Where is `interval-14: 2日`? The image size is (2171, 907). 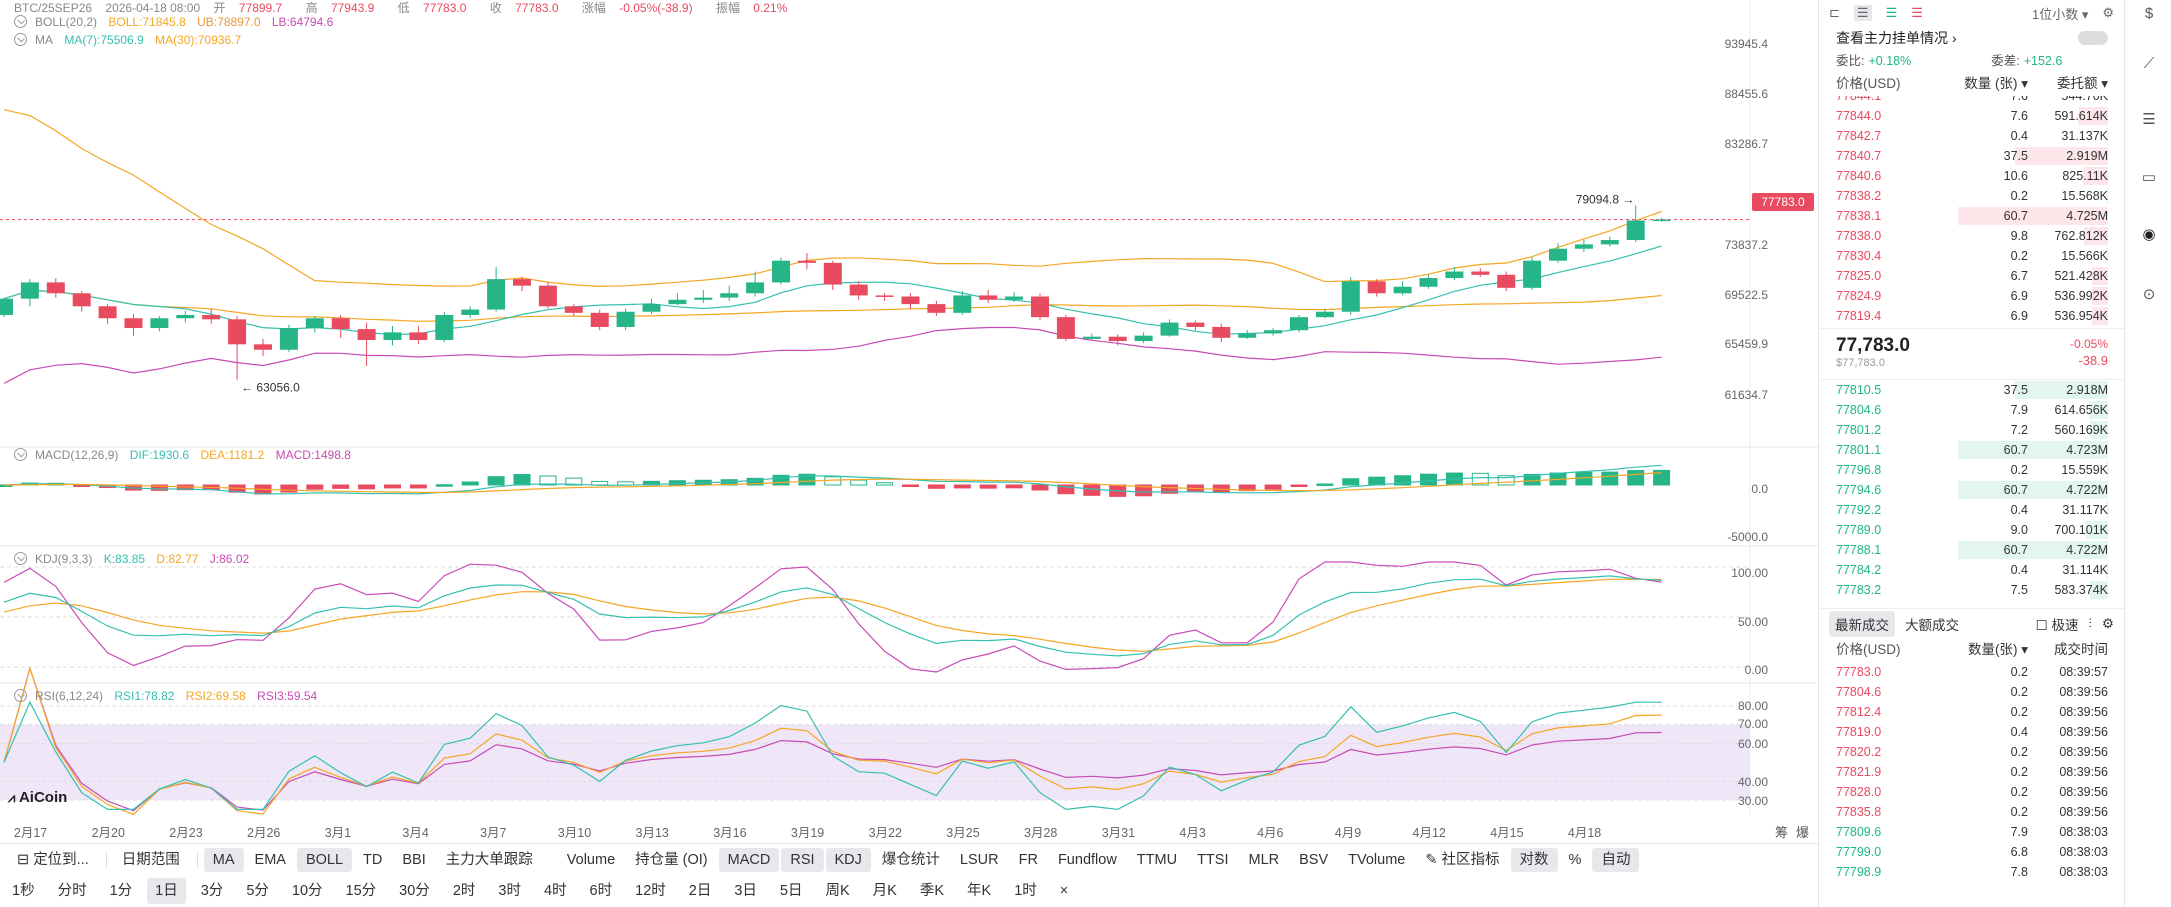
interval-14: 2日 is located at coordinates (700, 891).